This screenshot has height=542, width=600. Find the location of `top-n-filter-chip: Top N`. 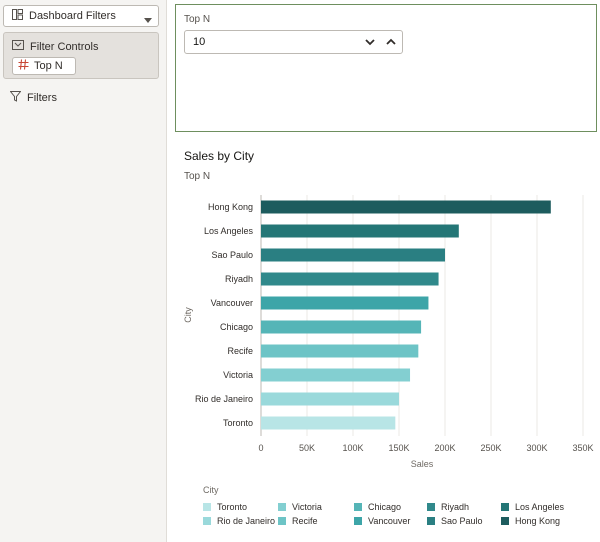

top-n-filter-chip: Top N is located at coordinates (44, 66).